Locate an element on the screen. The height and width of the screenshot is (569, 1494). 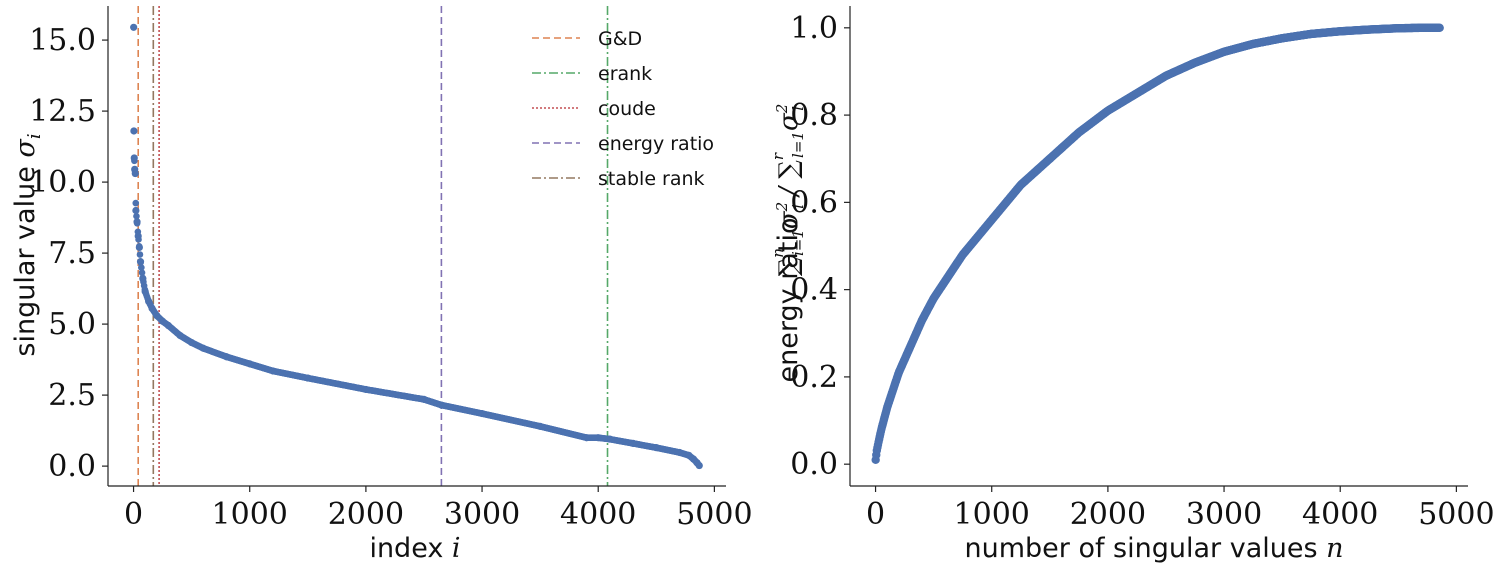
y-tick-label: 12.5 is located at coordinates (62, 111).